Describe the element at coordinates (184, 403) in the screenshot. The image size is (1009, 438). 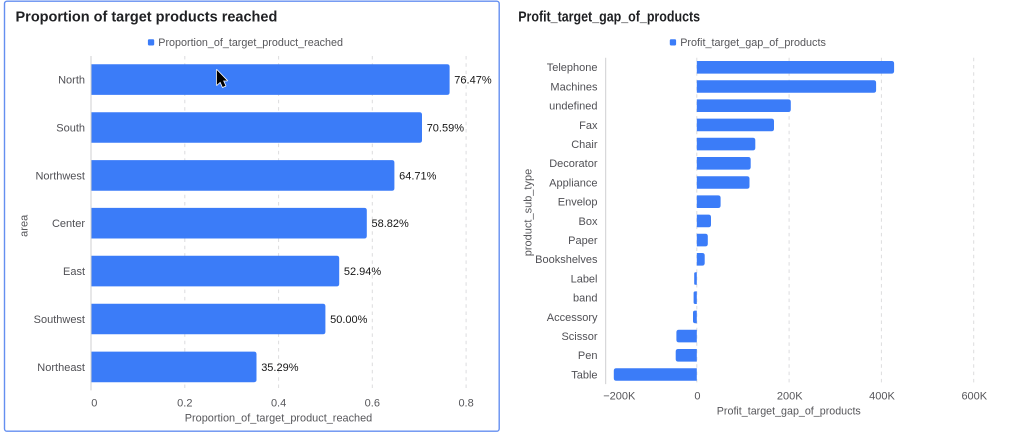
I see `svg-text: 0.2` at that location.